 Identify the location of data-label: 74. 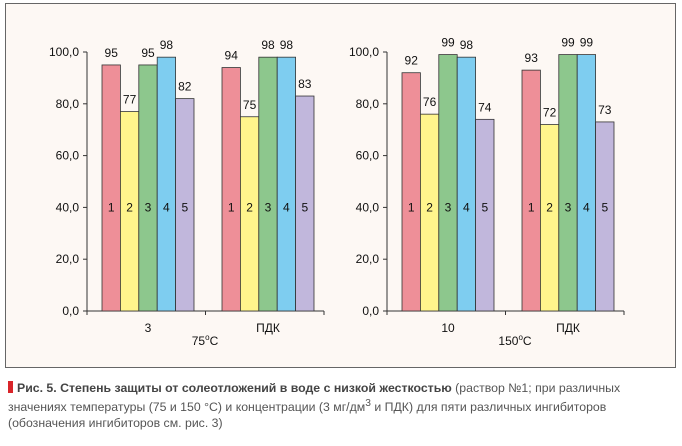
(485, 107).